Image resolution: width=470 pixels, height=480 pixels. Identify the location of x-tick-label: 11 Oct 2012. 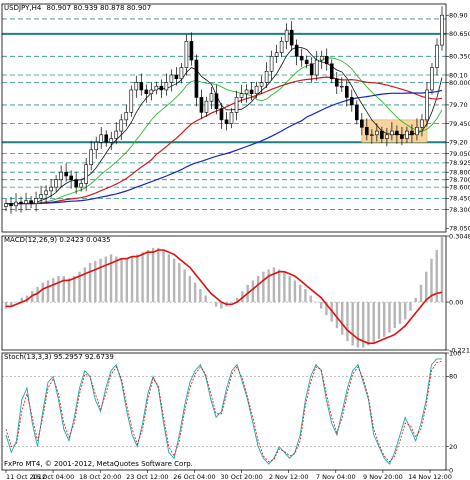
(26, 476).